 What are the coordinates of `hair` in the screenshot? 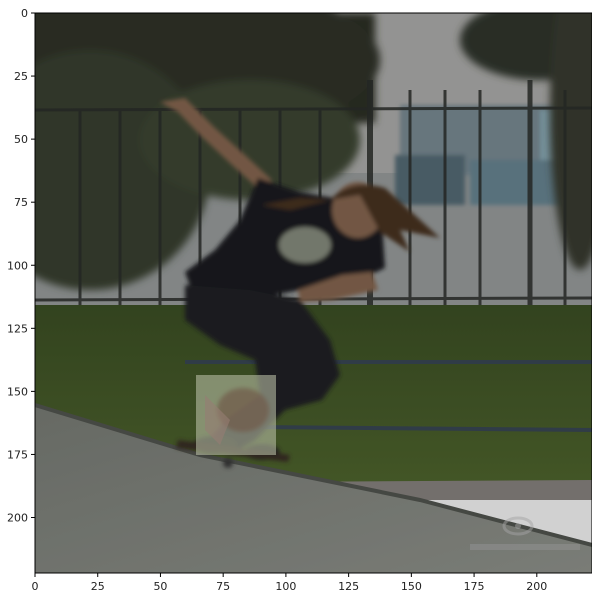 It's located at (385, 218).